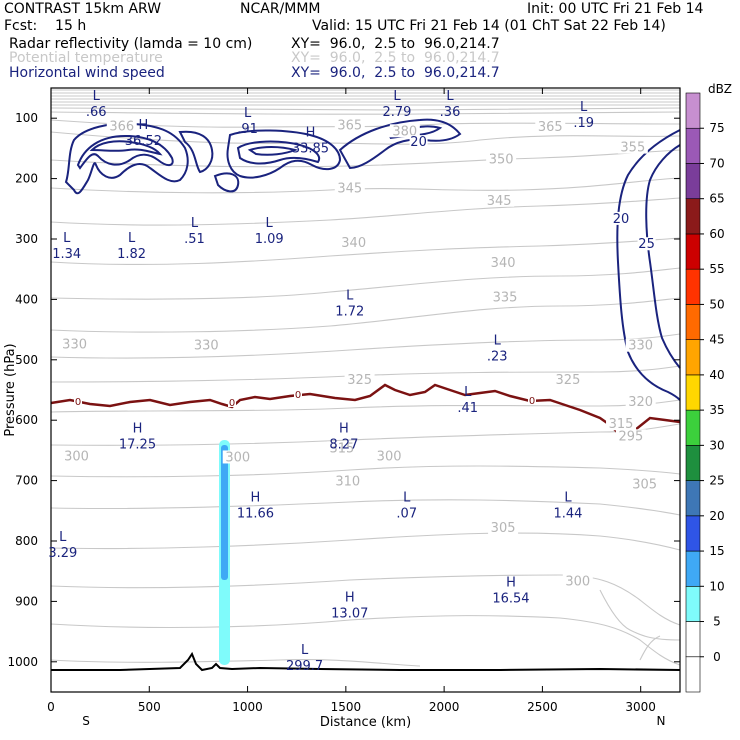 The width and height of the screenshot is (740, 740). I want to click on extremum-value: .07, so click(406, 514).